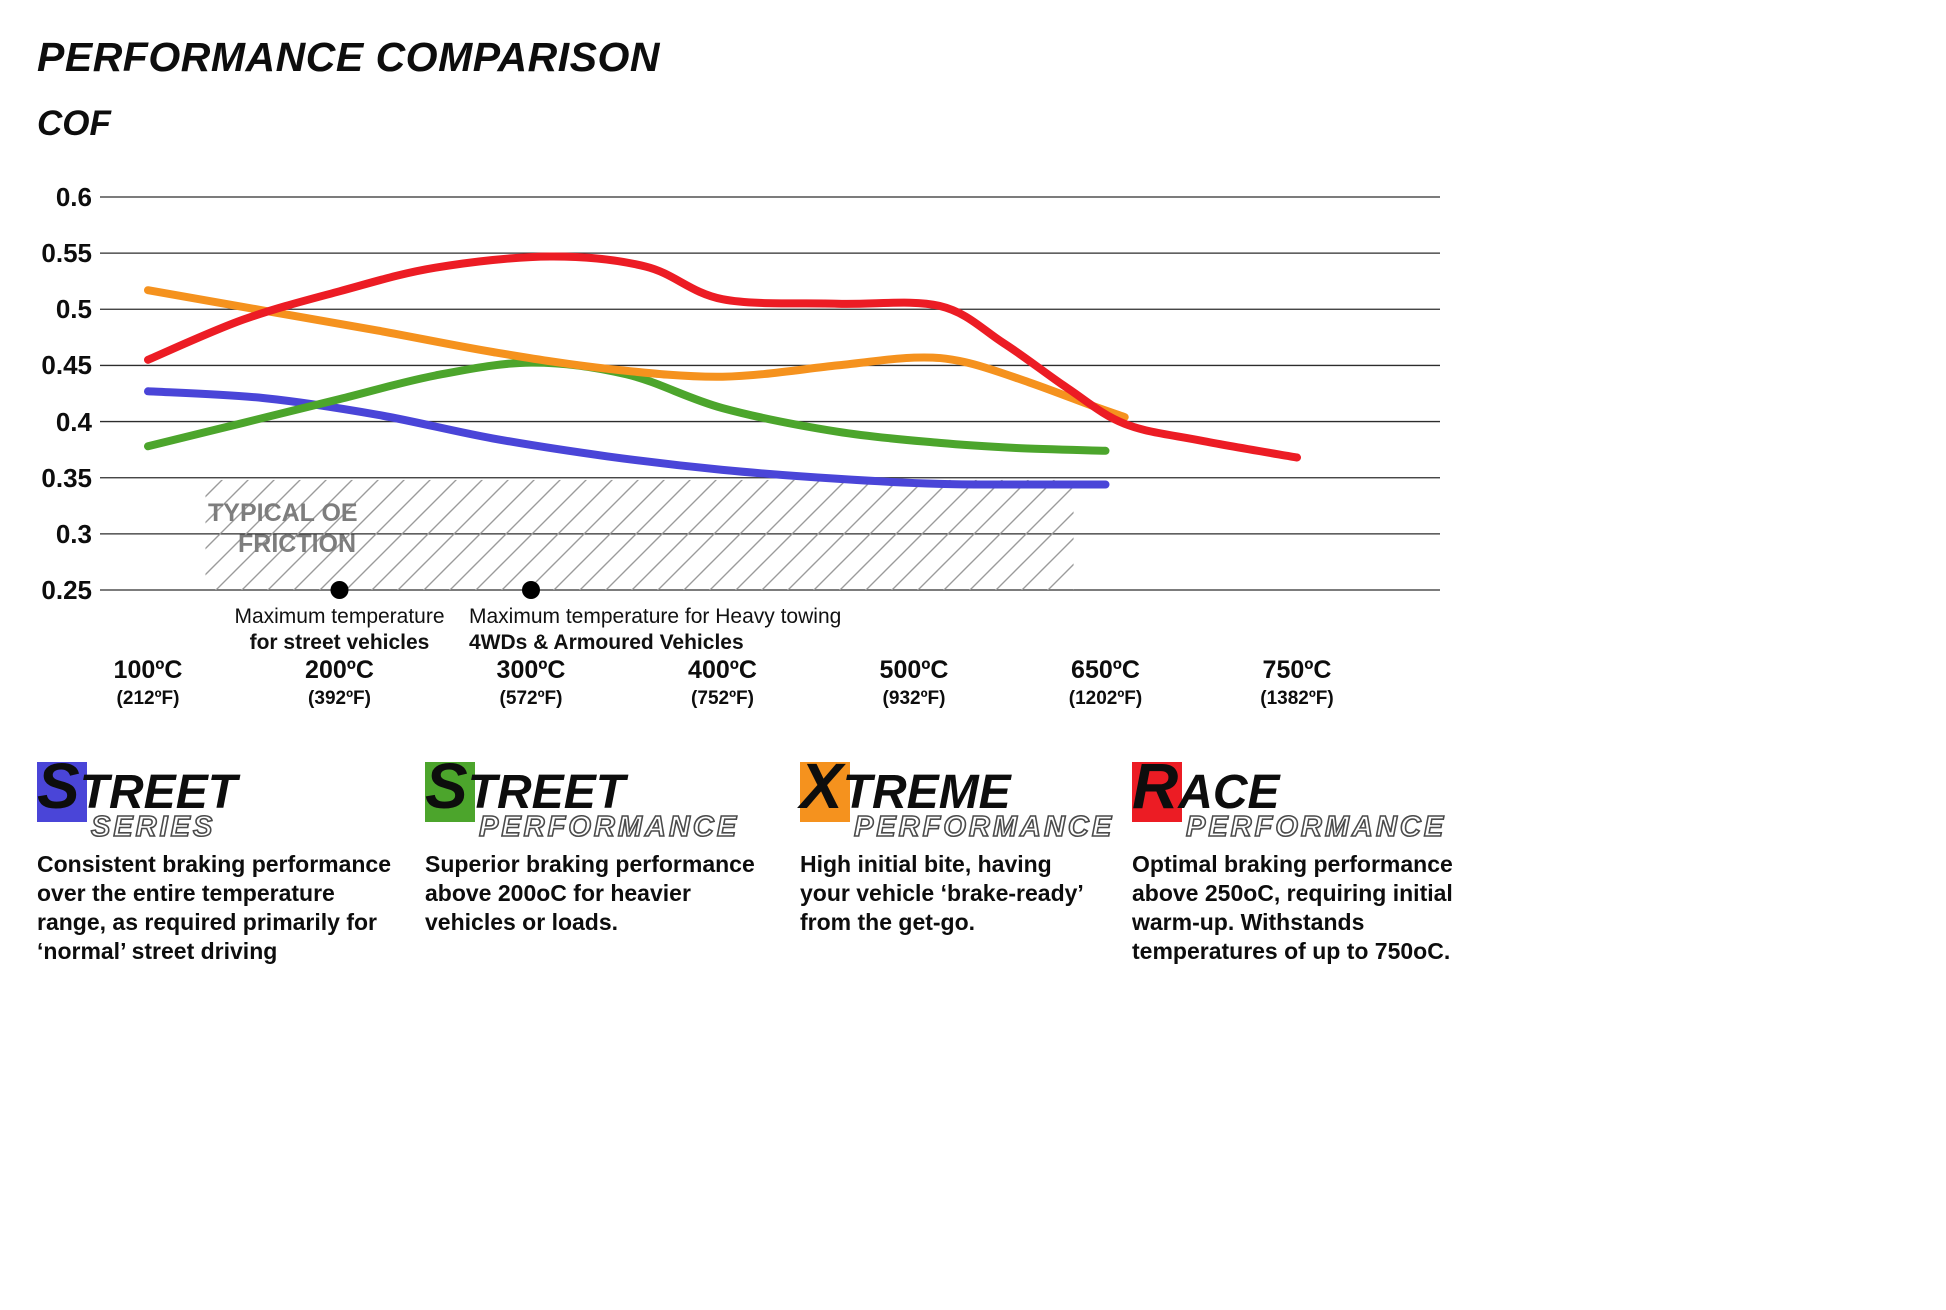  Describe the element at coordinates (339, 698) in the screenshot. I see `x-tick-sub: (392ºF)` at that location.